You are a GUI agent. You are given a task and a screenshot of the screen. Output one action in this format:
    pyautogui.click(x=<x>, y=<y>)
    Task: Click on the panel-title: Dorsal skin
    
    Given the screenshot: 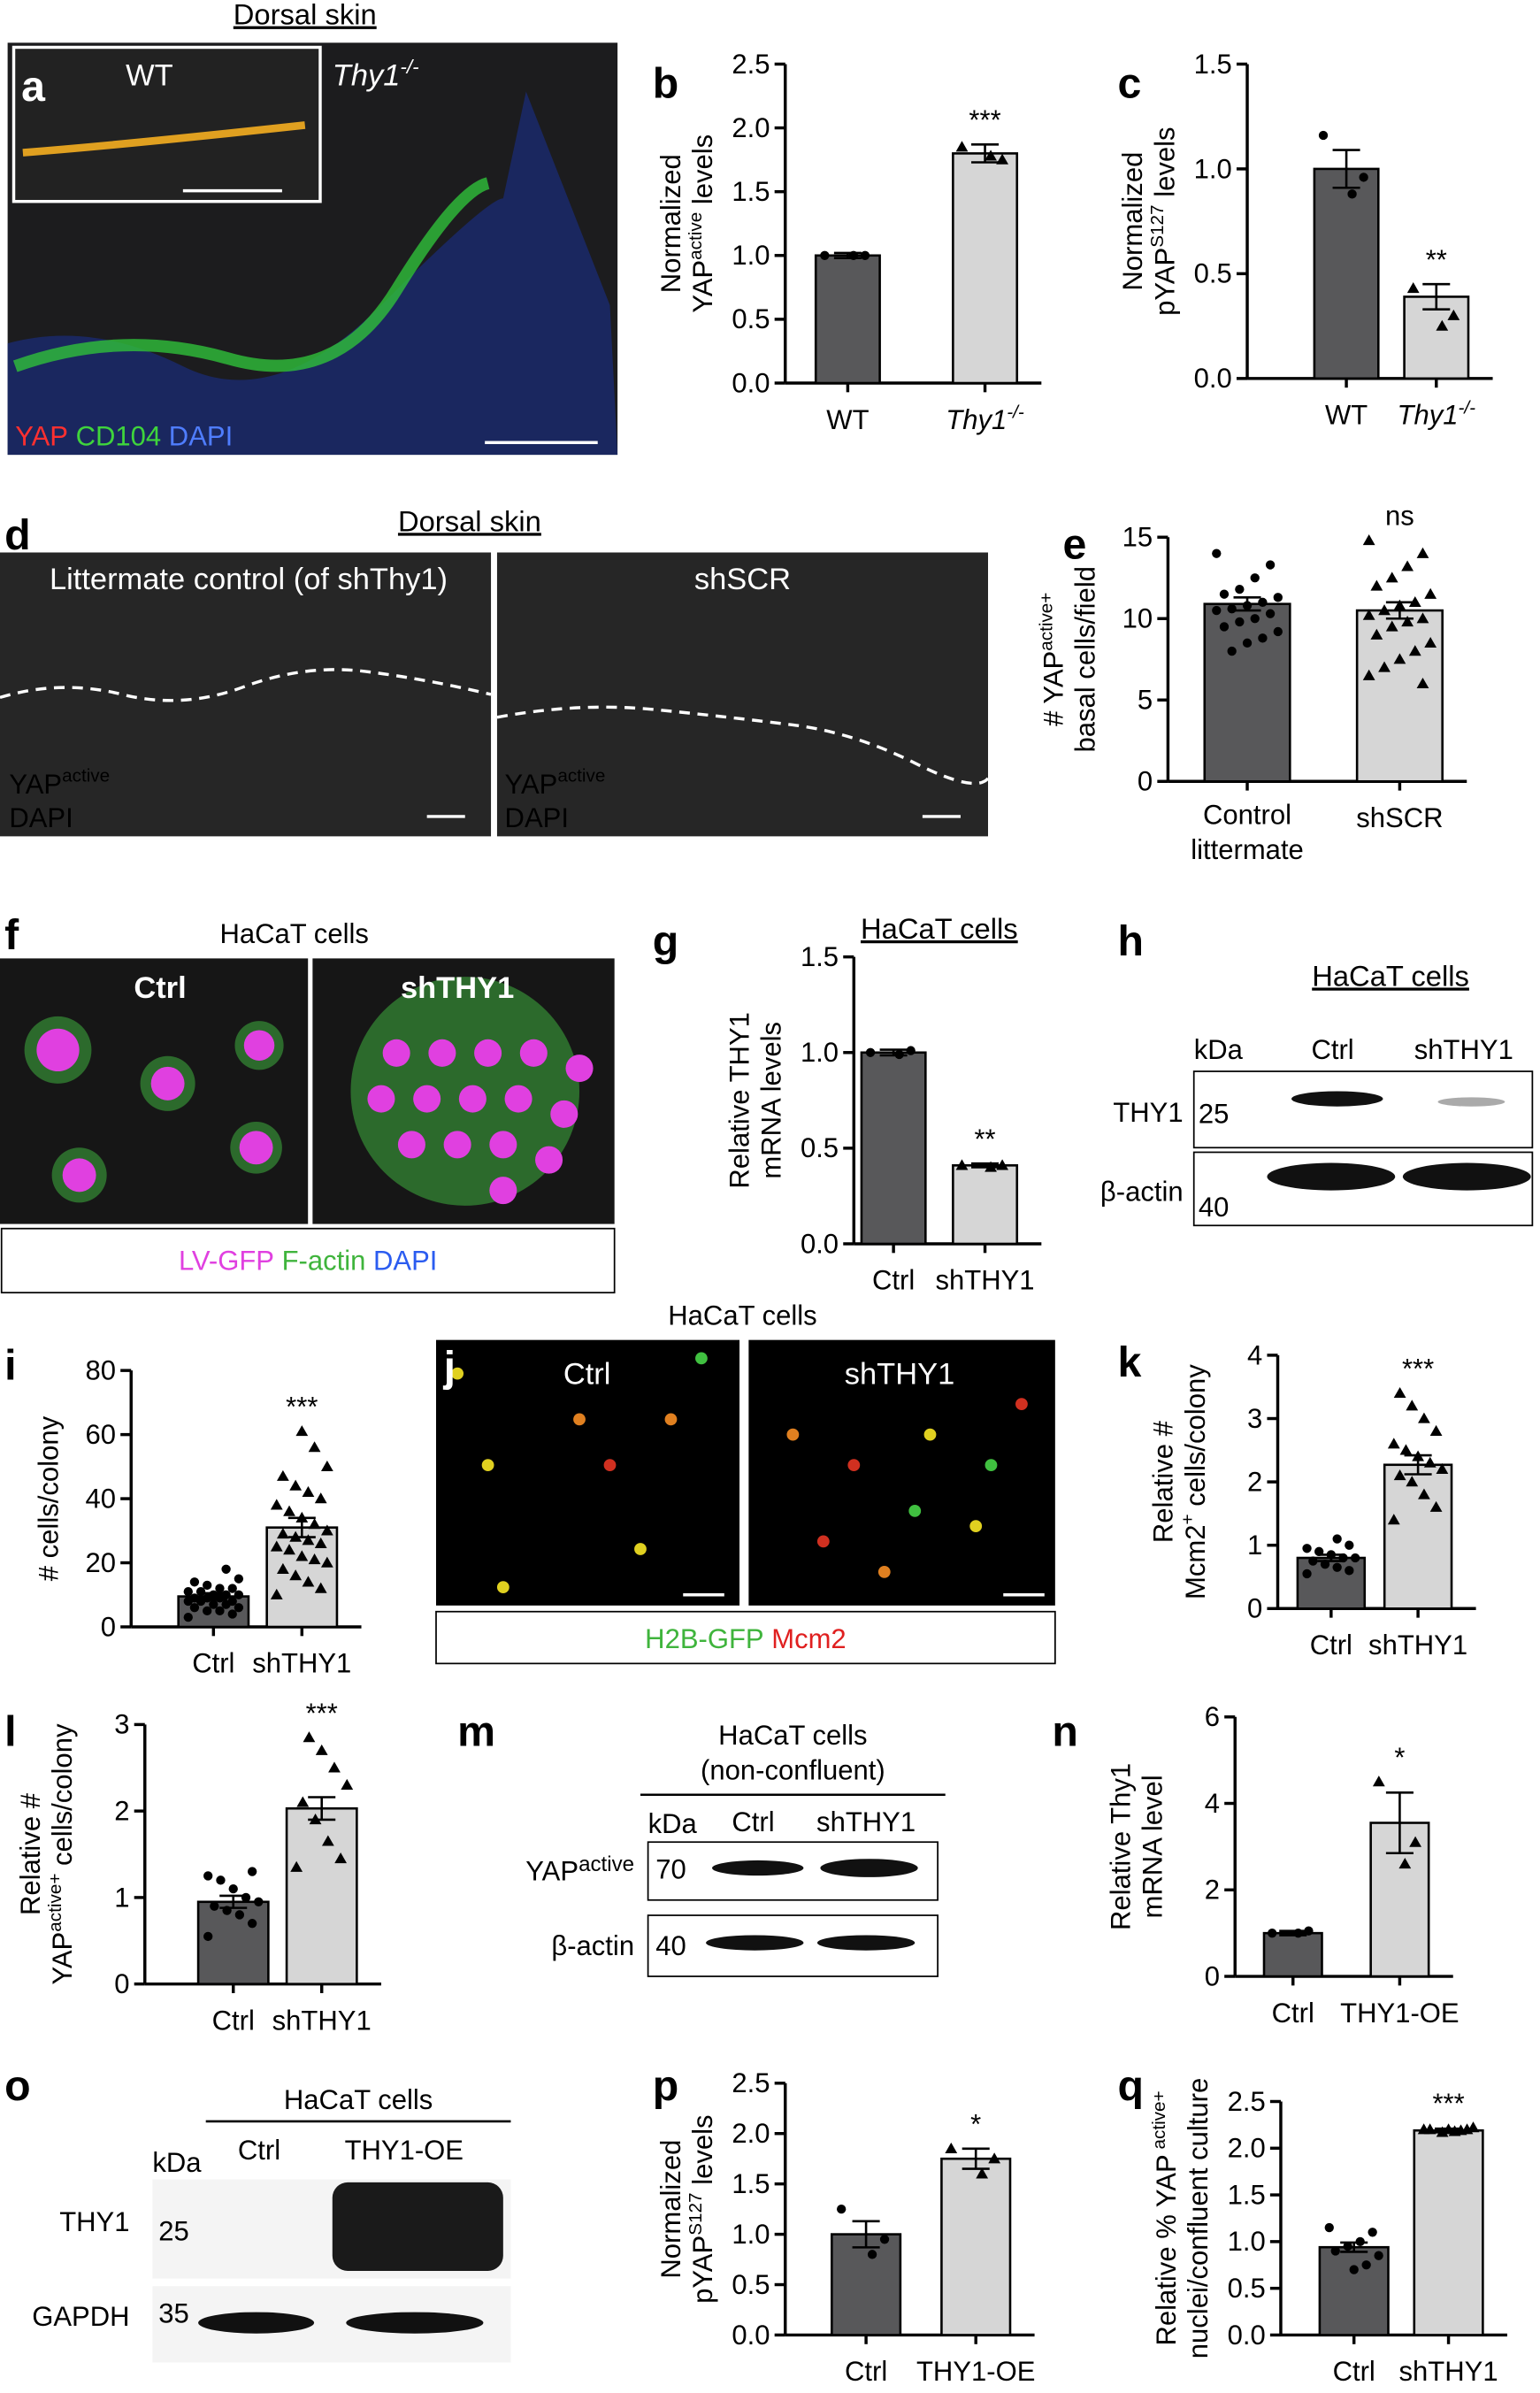 What is the action you would take?
    pyautogui.click(x=305, y=16)
    